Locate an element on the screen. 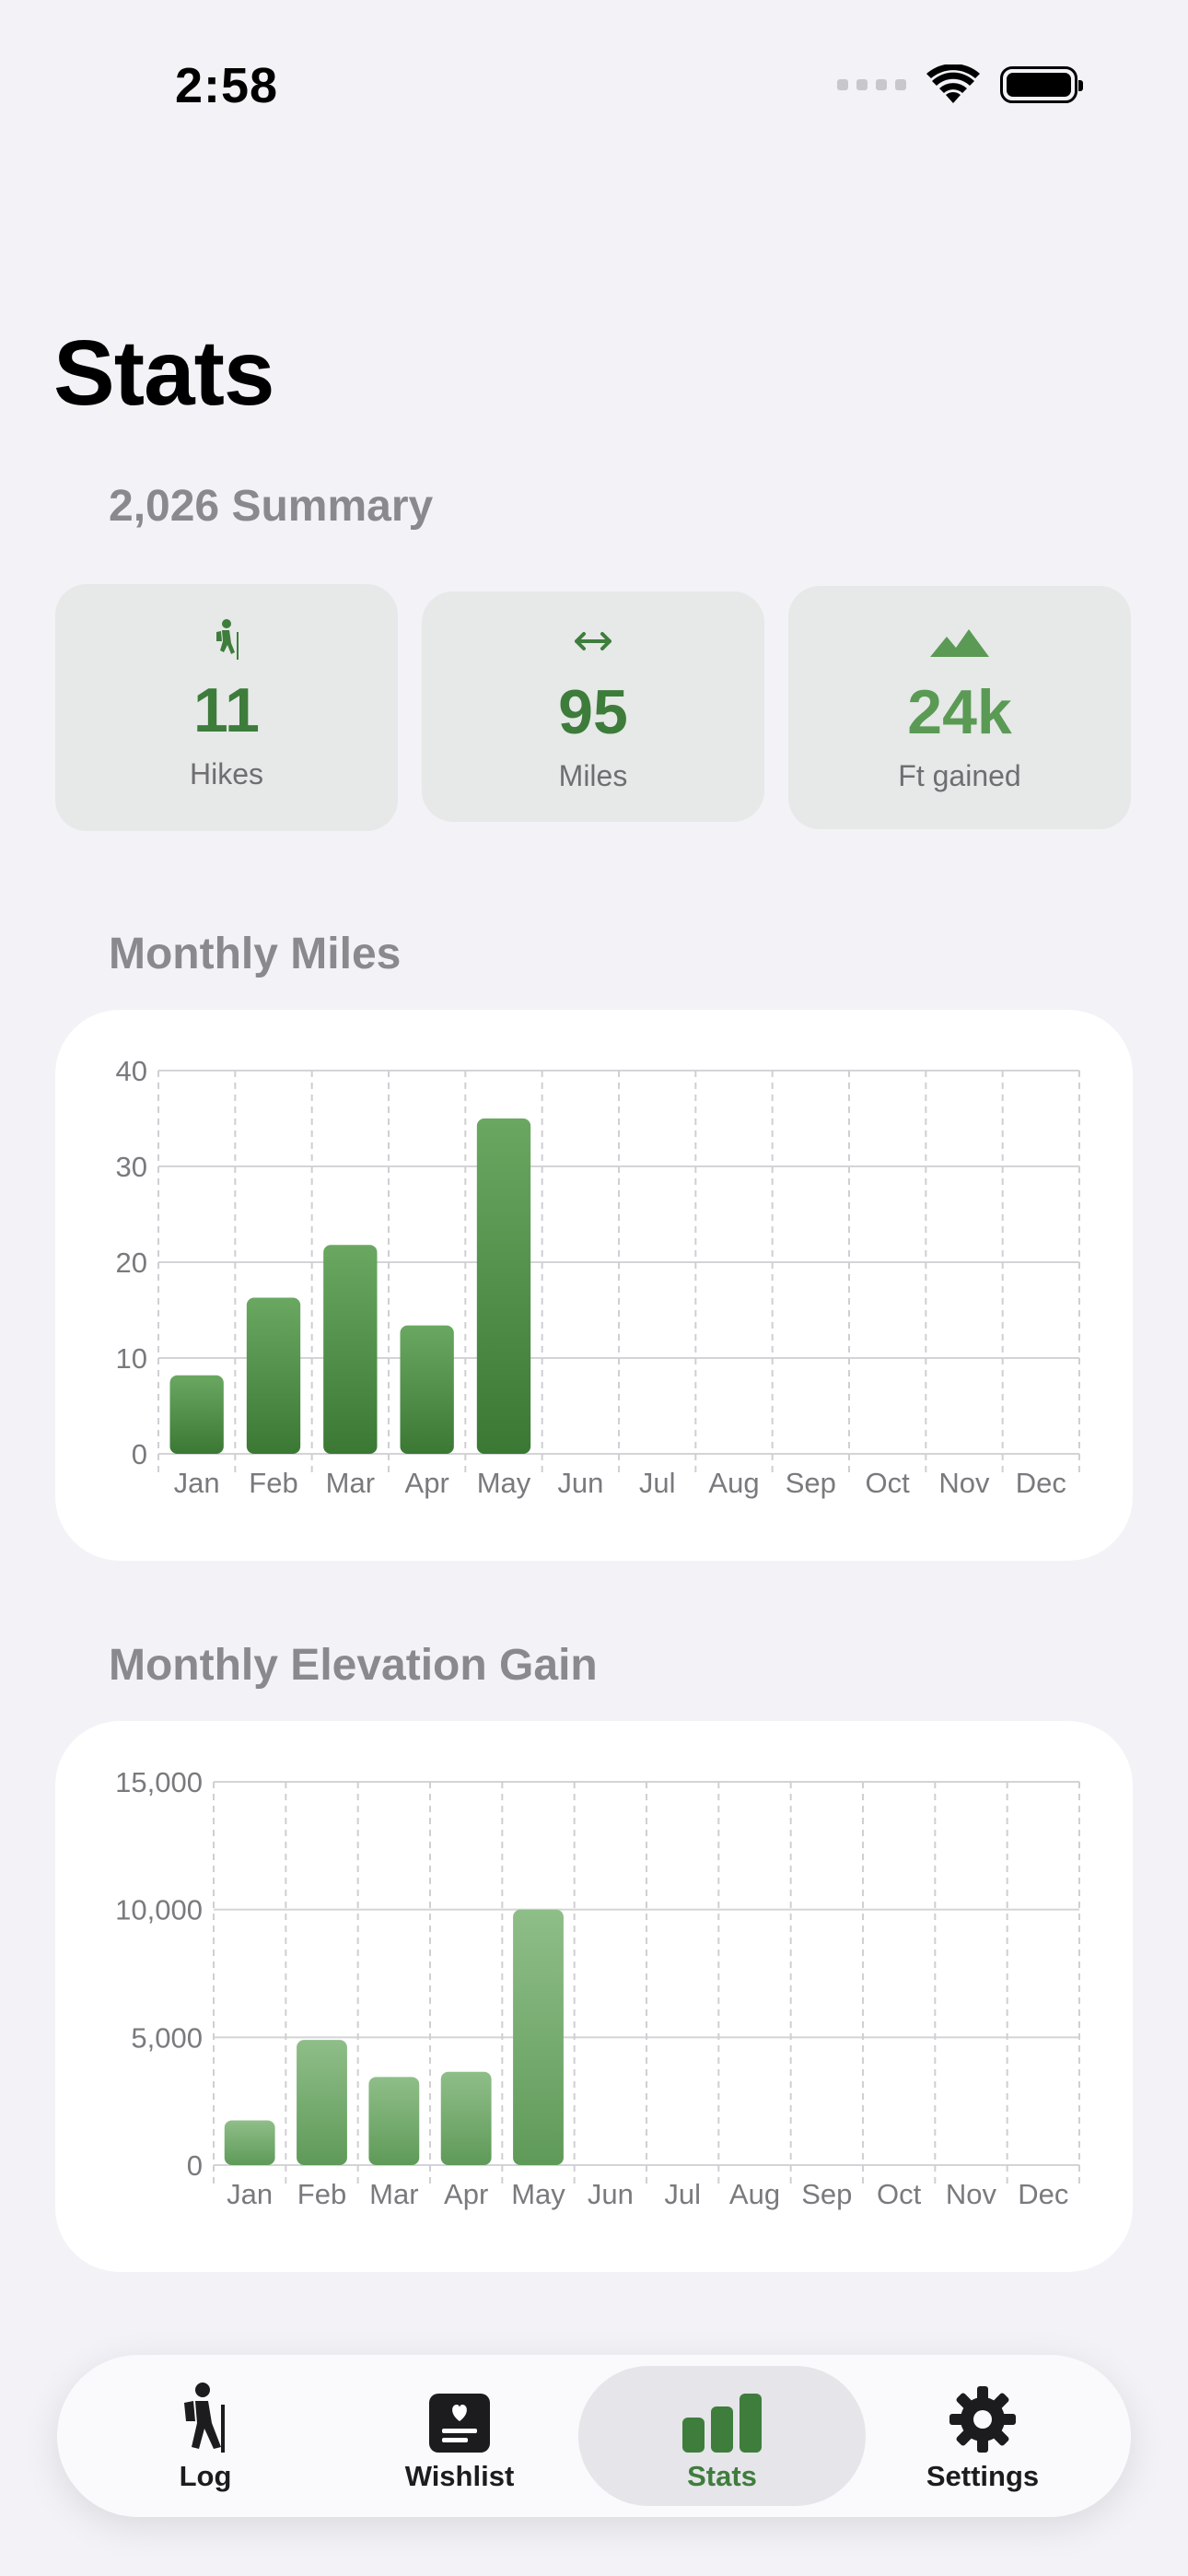  y-tick-label: 15,000 is located at coordinates (159, 1782).